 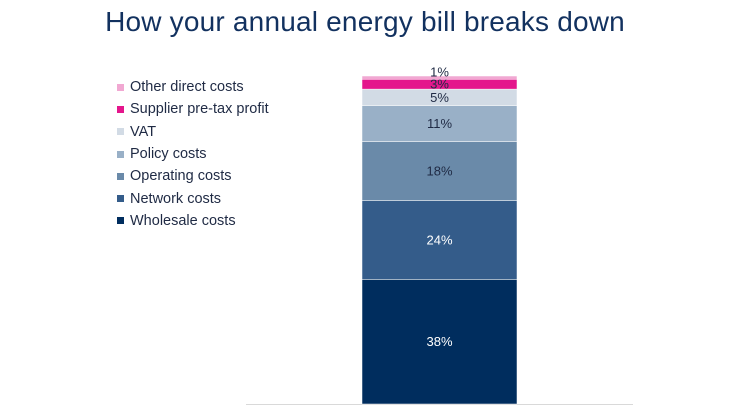 I want to click on legend-item: VAT, so click(x=193, y=132).